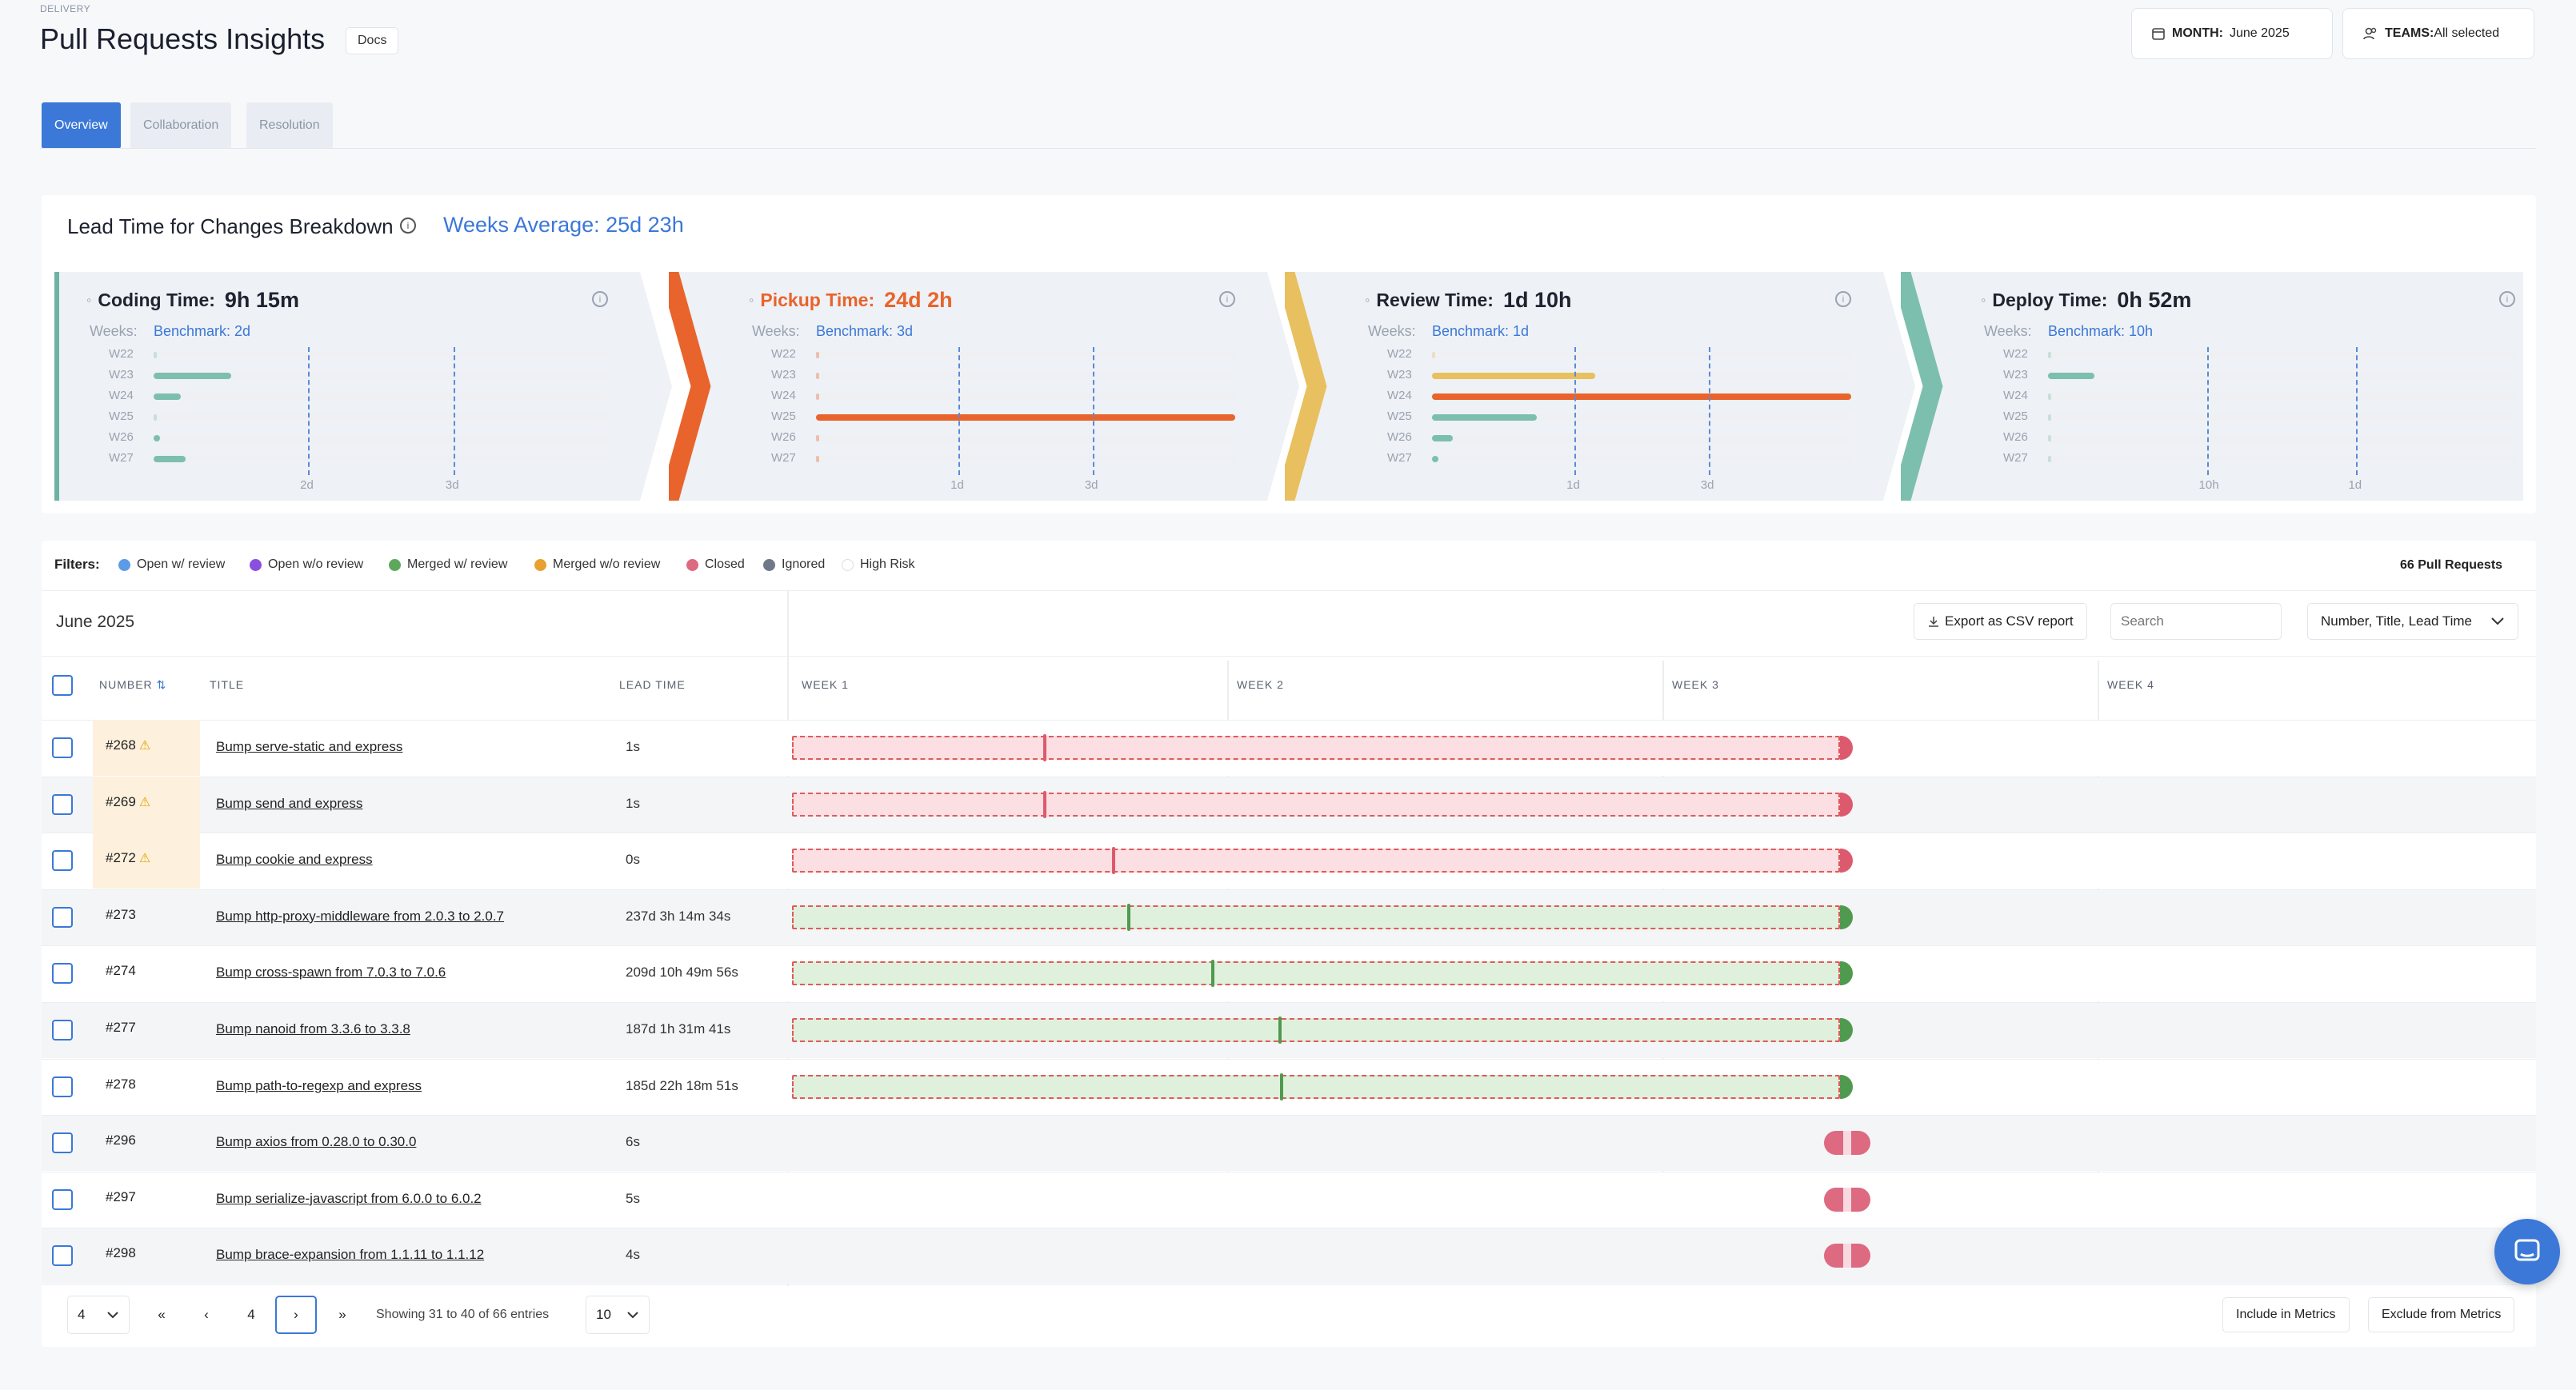  Describe the element at coordinates (1367, 300) in the screenshot. I see `eye-icon: ◦` at that location.